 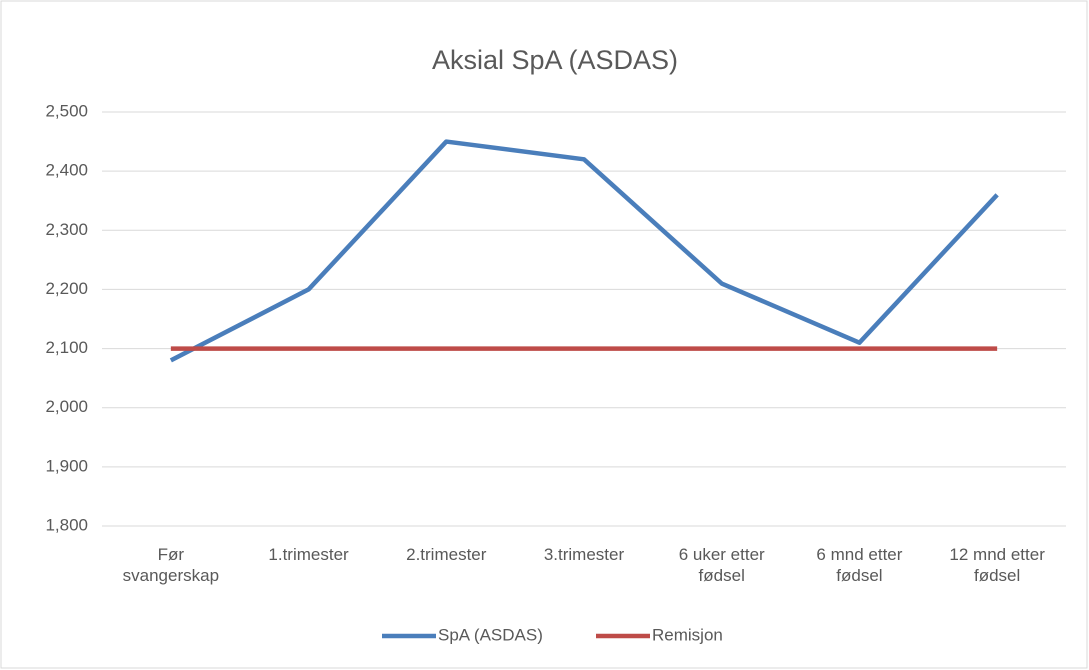 I want to click on y-tick-label: 2,400, so click(x=66, y=170).